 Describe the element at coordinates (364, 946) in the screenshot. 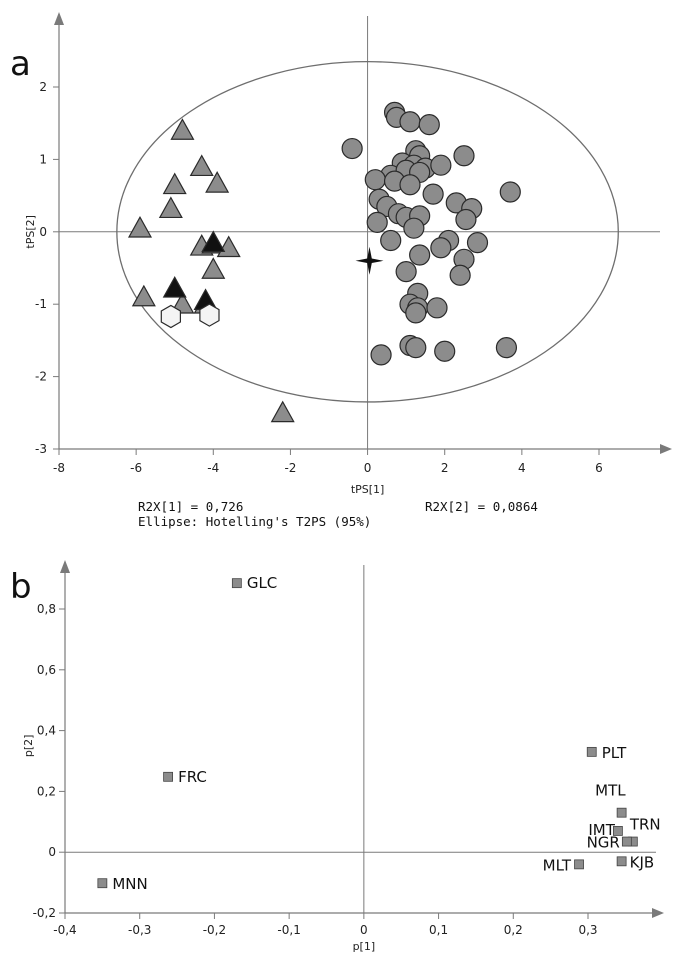

I see `x-axis-label: p[1]` at that location.